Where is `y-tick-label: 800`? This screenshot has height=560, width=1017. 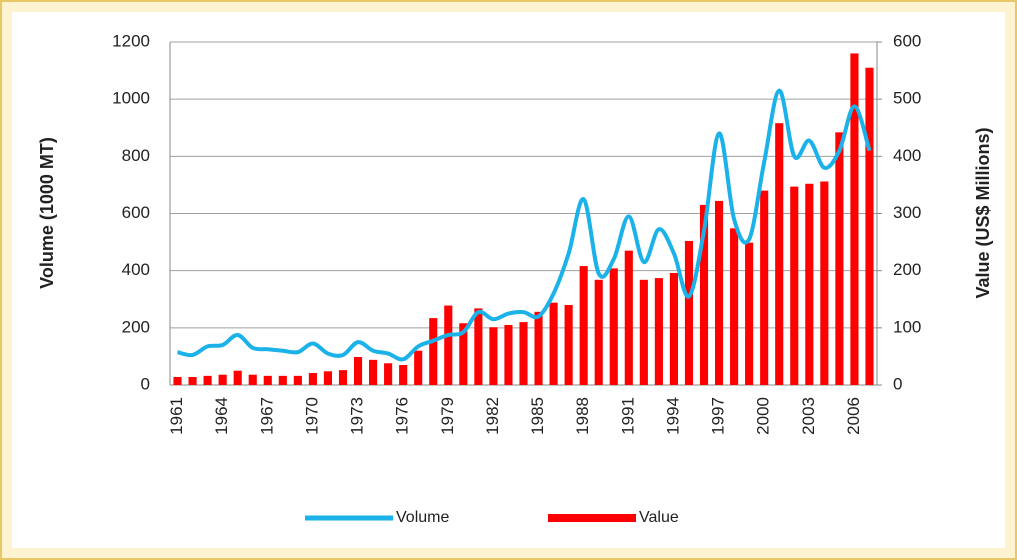 y-tick-label: 800 is located at coordinates (136, 155).